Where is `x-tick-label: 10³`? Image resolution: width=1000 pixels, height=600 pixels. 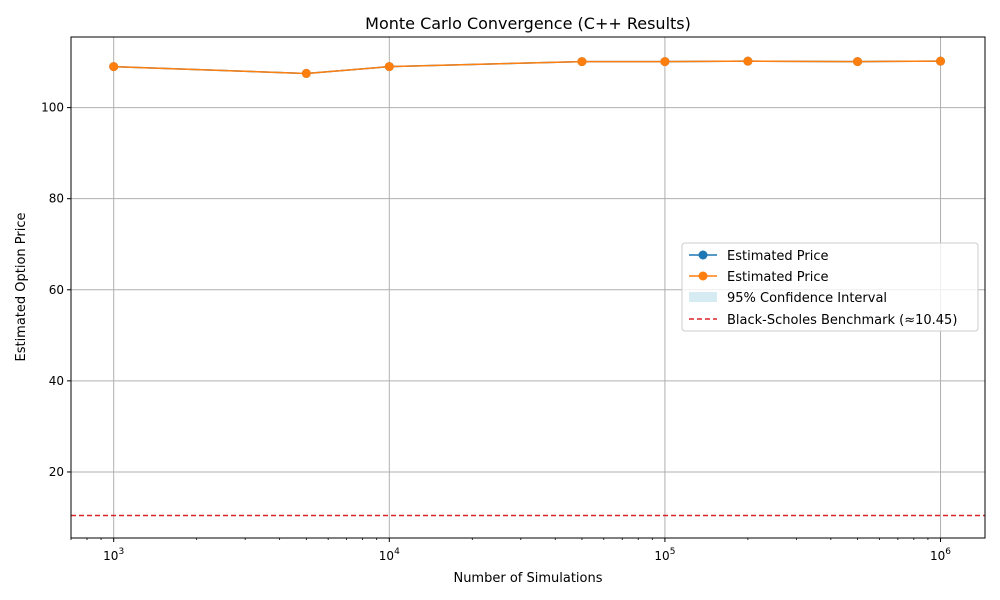 x-tick-label: 10³ is located at coordinates (113, 555).